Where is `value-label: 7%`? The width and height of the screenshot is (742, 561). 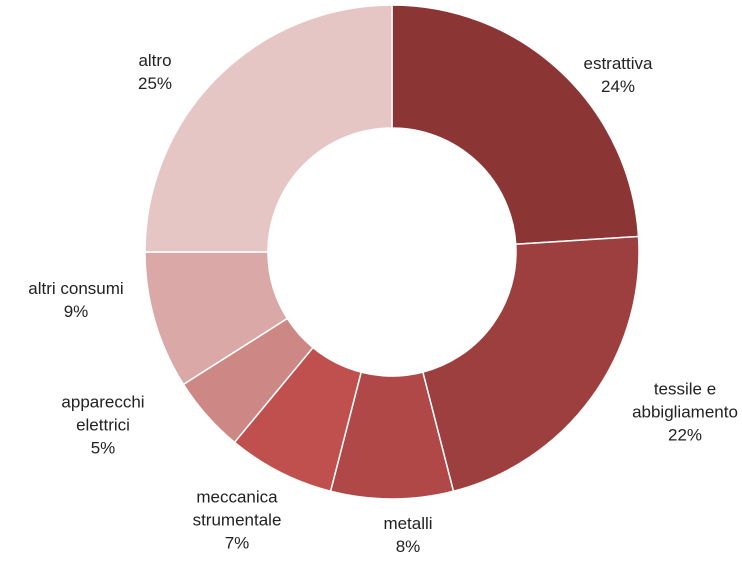
value-label: 7% is located at coordinates (237, 543).